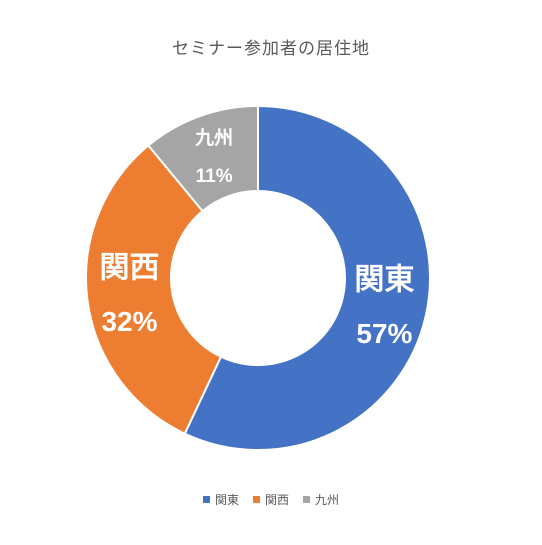  Describe the element at coordinates (271, 49) in the screenshot. I see `chart-title: セミナー参加者の居住地` at that location.